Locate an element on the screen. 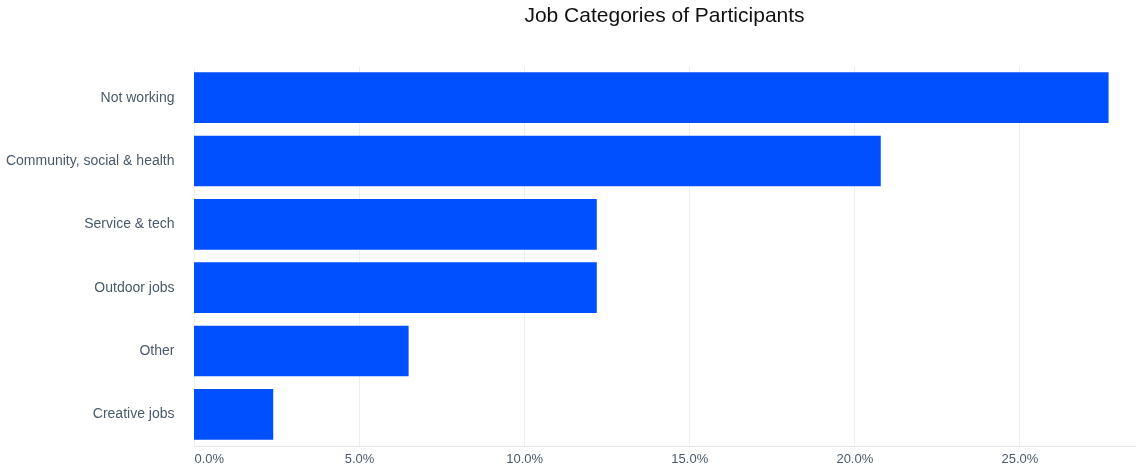 The image size is (1146, 474). y-tick-label: Service & tech is located at coordinates (129, 223).